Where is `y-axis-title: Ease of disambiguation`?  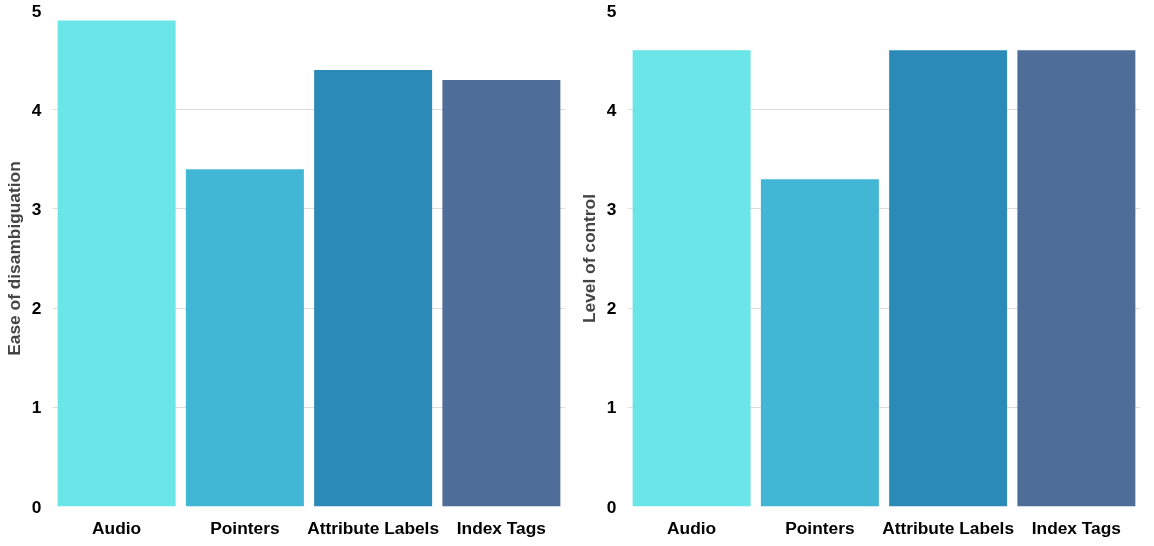
y-axis-title: Ease of disambiguation is located at coordinates (13, 258).